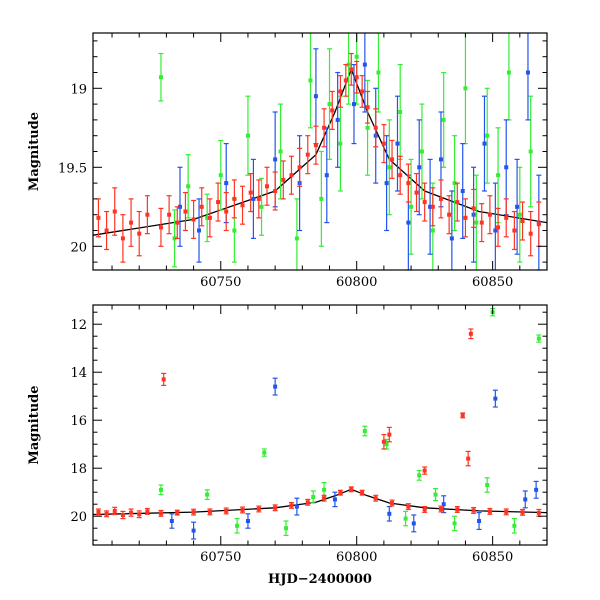  I want to click on y-tick-label: 14, so click(78, 373).